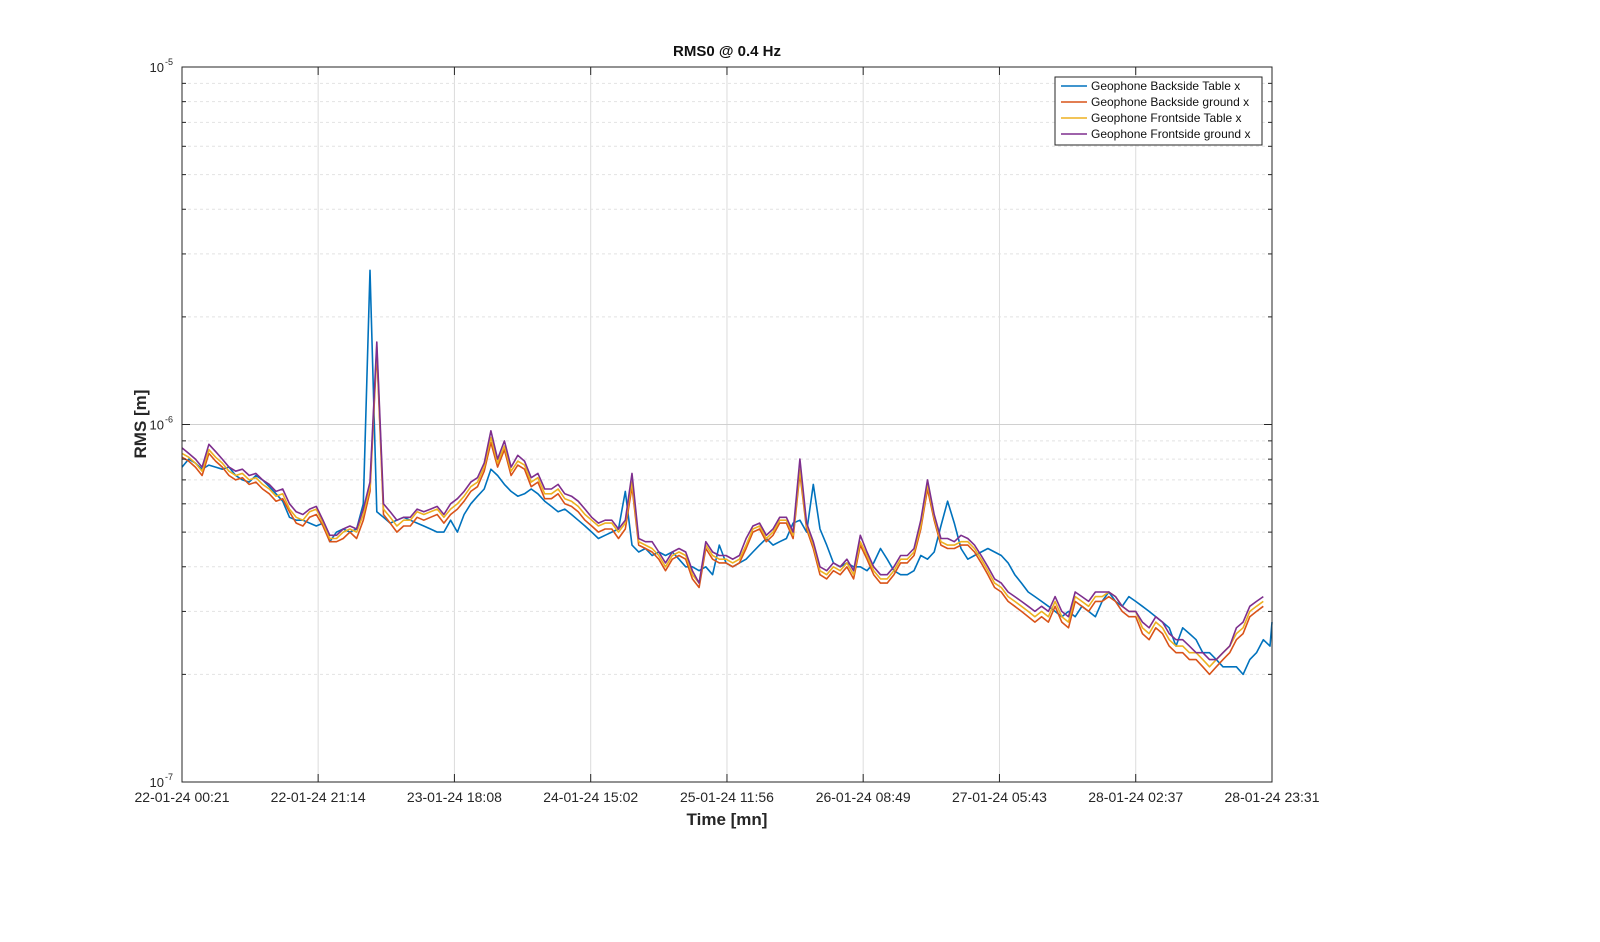 The image size is (1600, 942). Describe the element at coordinates (999, 797) in the screenshot. I see `x-tick-label: 27-01-24 05:43` at that location.